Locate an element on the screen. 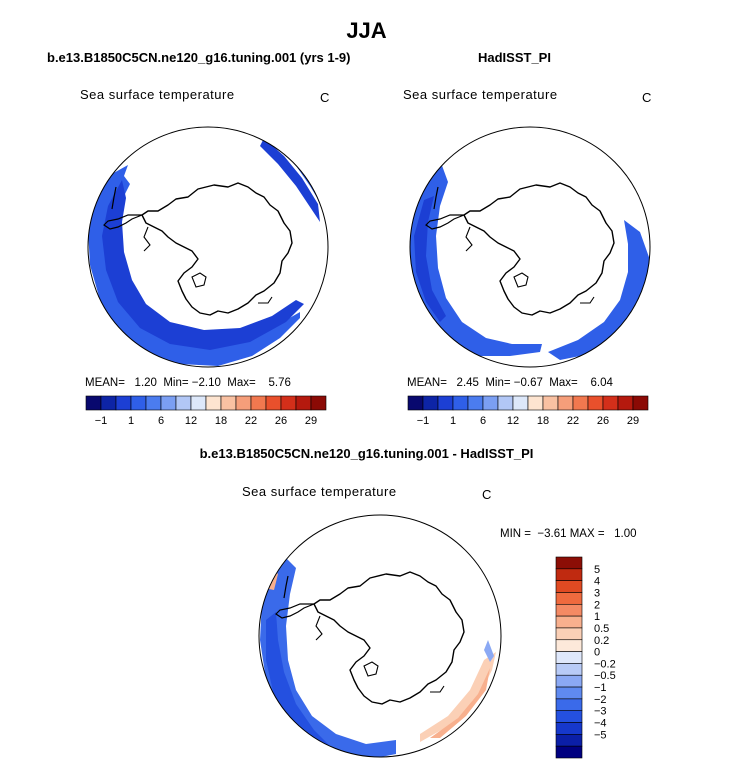  panel-2-colorbar-tick-label: 22 is located at coordinates (573, 421).